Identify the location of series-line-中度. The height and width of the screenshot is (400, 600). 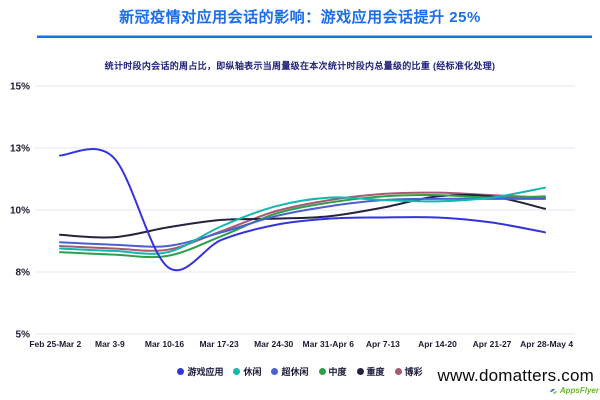
(302, 226).